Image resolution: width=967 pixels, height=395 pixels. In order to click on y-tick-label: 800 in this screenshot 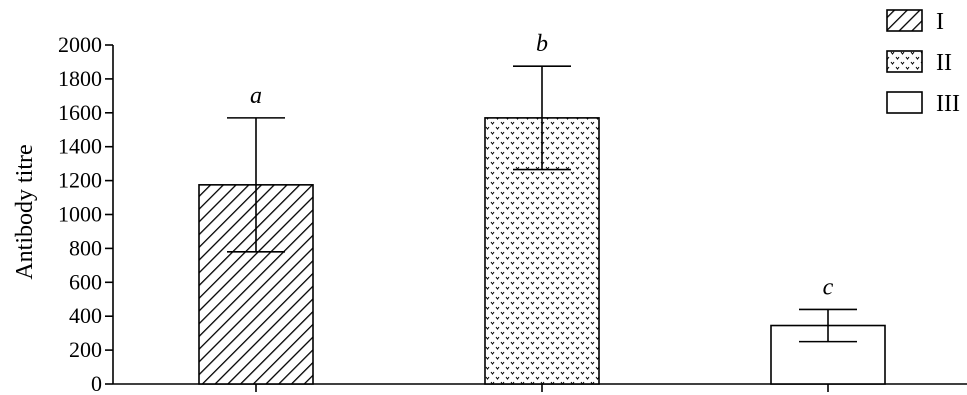, I will do `click(85, 247)`.